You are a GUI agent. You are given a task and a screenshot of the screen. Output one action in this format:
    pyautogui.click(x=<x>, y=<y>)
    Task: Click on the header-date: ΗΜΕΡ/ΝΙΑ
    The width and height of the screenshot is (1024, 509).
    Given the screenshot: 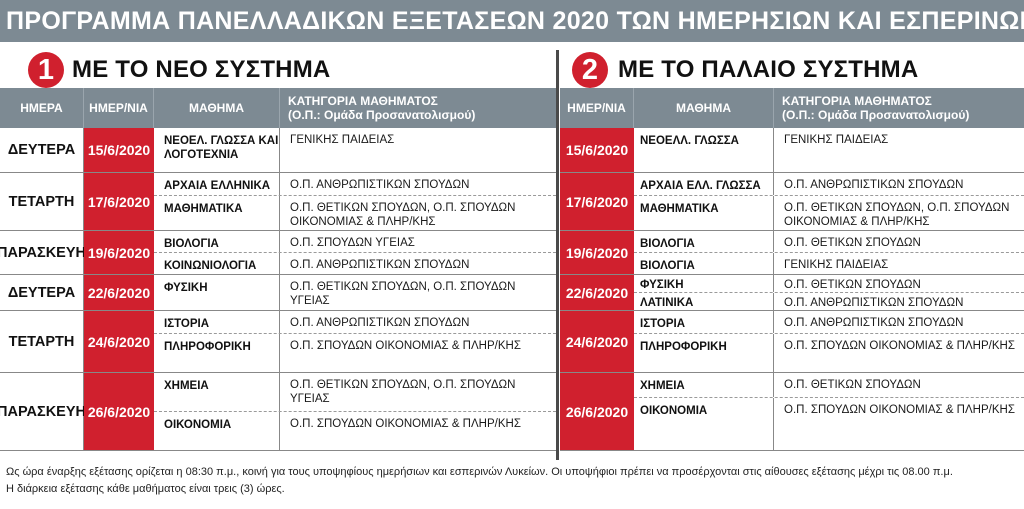 What is the action you would take?
    pyautogui.click(x=119, y=108)
    